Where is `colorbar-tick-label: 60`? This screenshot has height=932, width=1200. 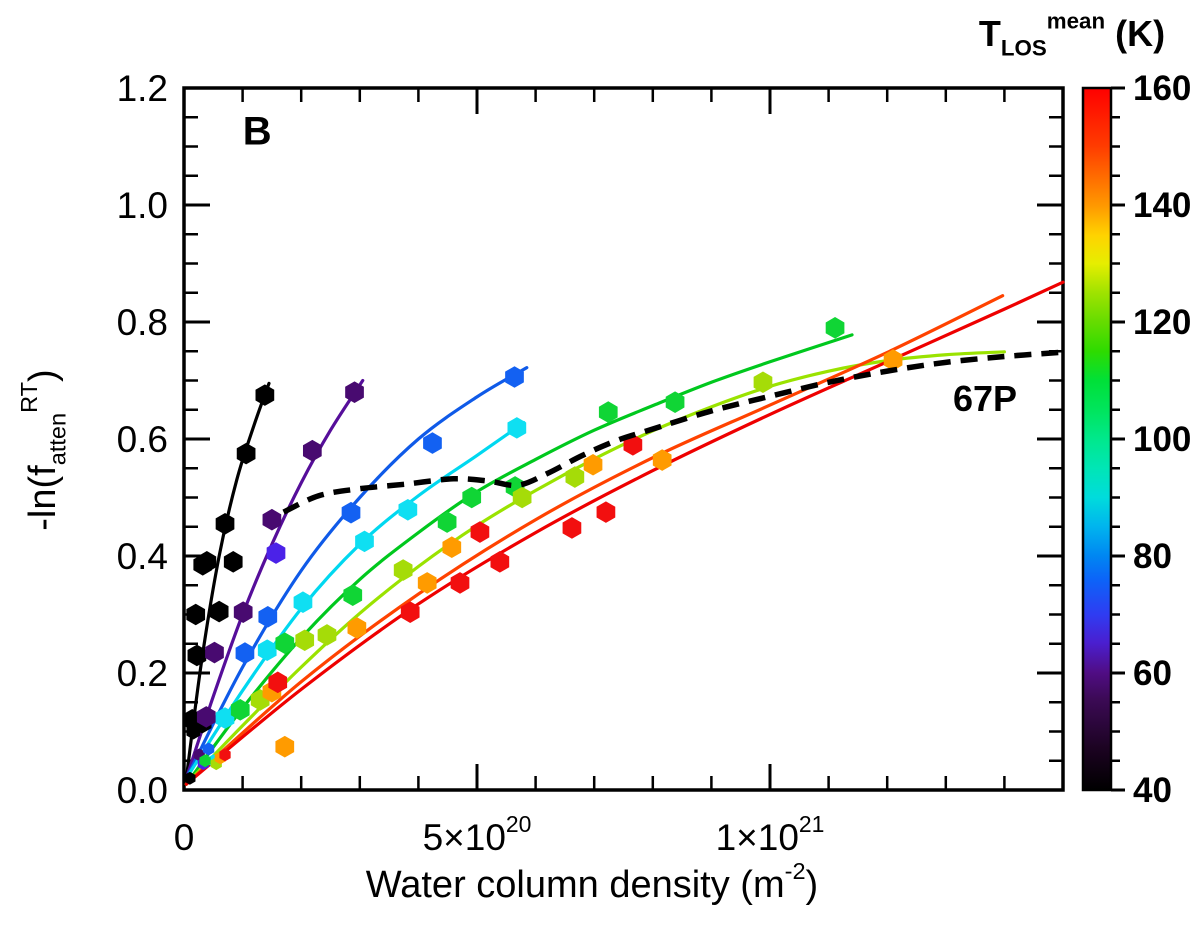
colorbar-tick-label: 60 is located at coordinates (1152, 673).